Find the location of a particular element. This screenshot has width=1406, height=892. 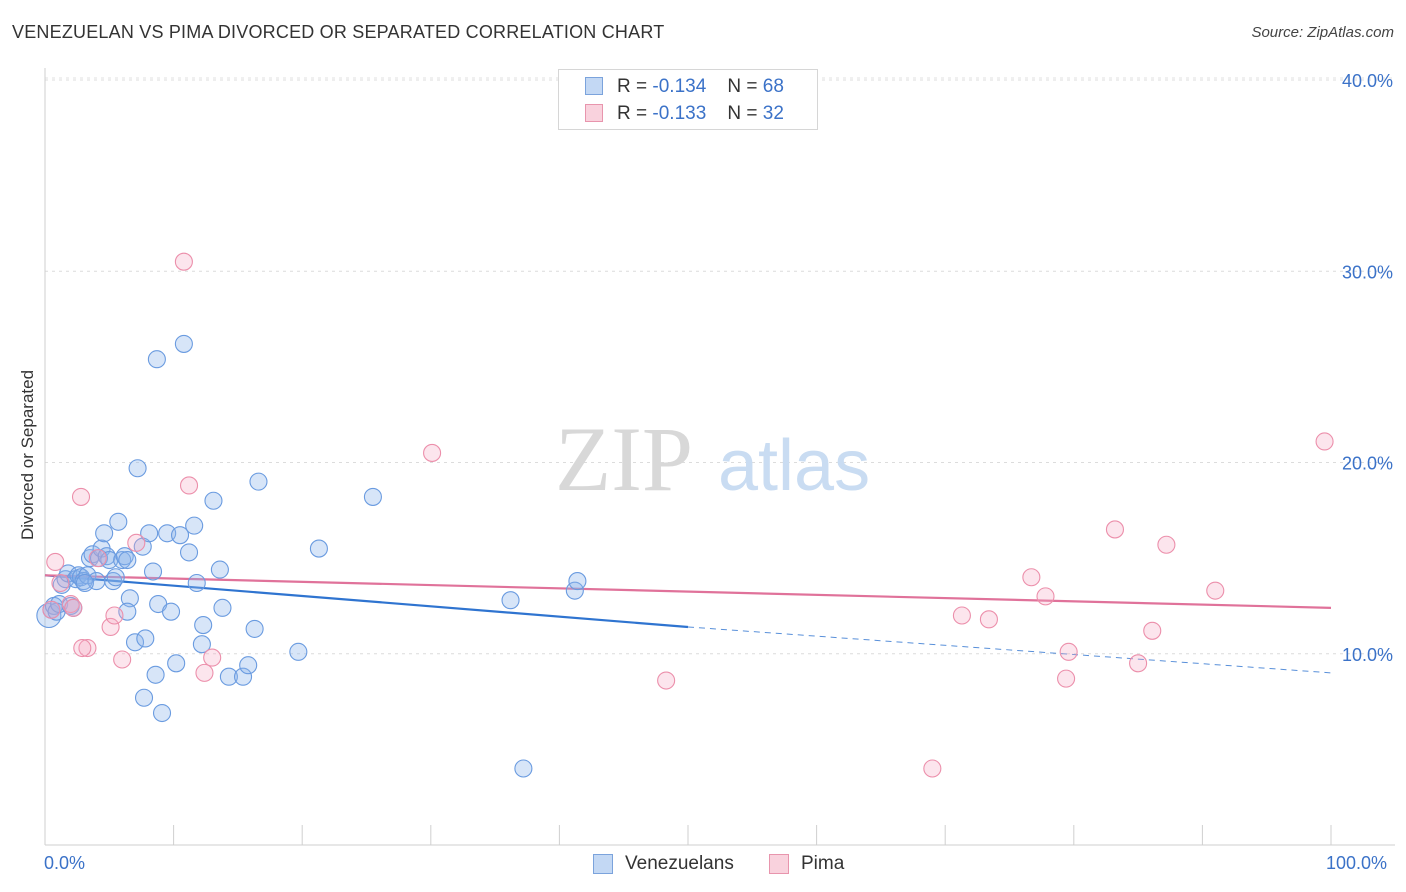

y-tick-label-10: 10.0% is located at coordinates (1367, 655).